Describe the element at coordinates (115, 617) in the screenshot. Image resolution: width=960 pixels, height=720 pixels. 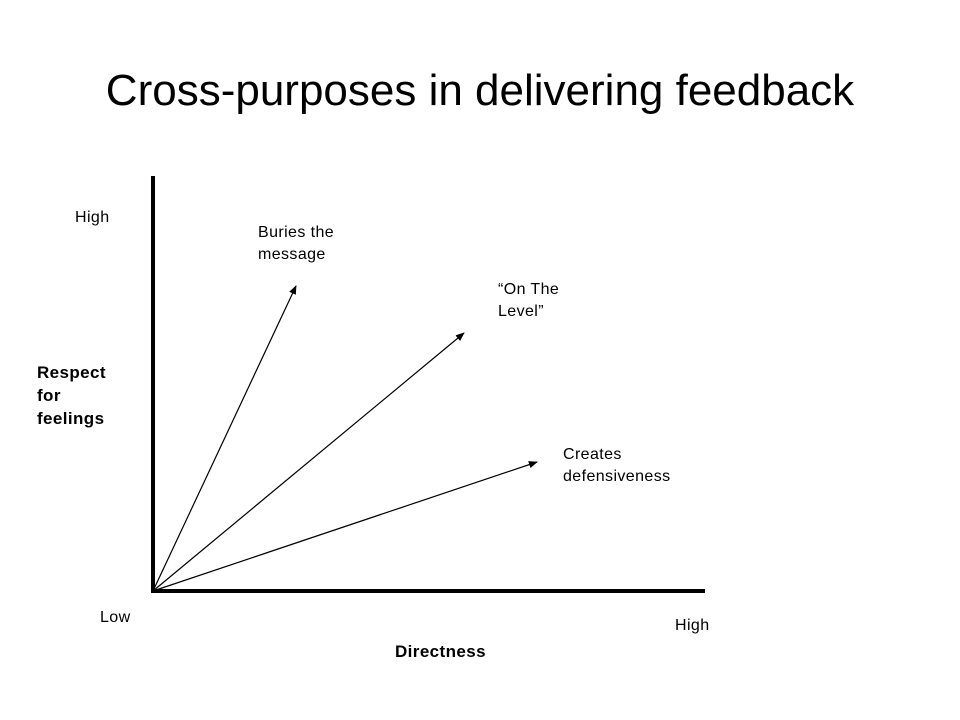
I see `x-axis-low-label: Low` at that location.